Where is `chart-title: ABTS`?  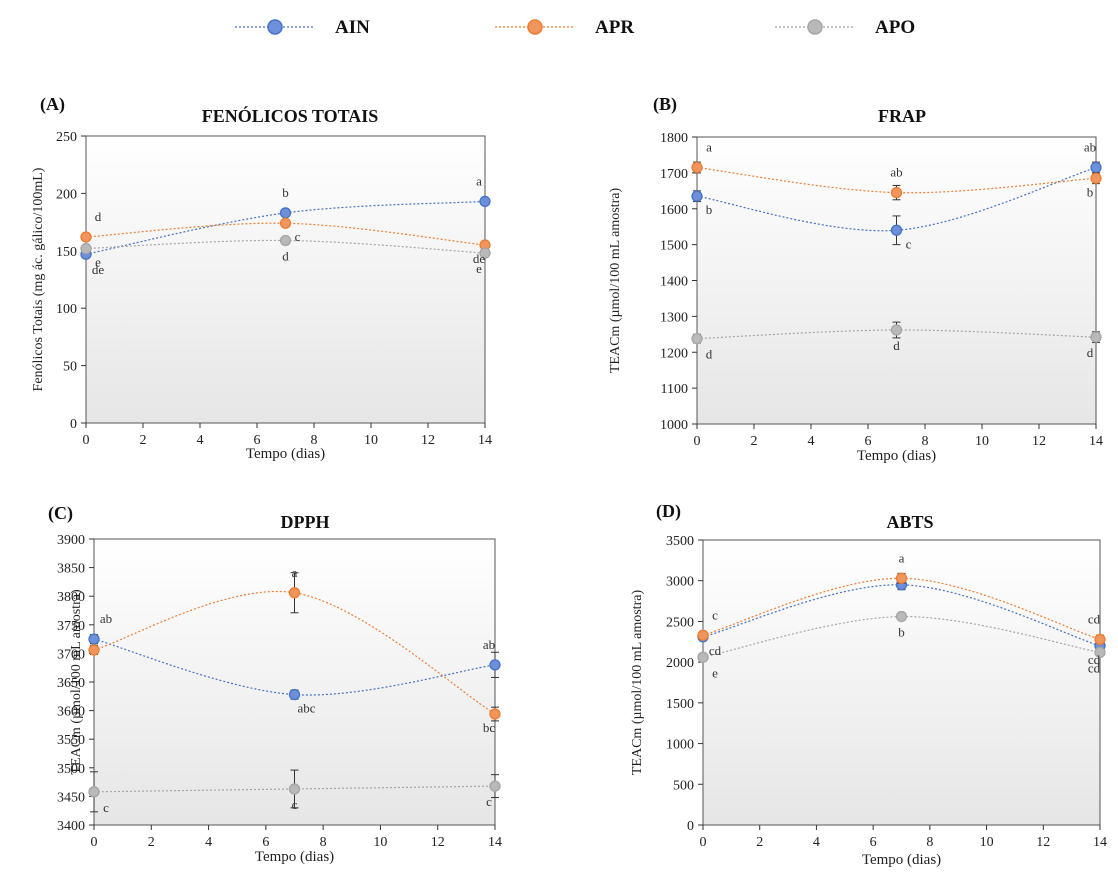
chart-title: ABTS is located at coordinates (909, 522).